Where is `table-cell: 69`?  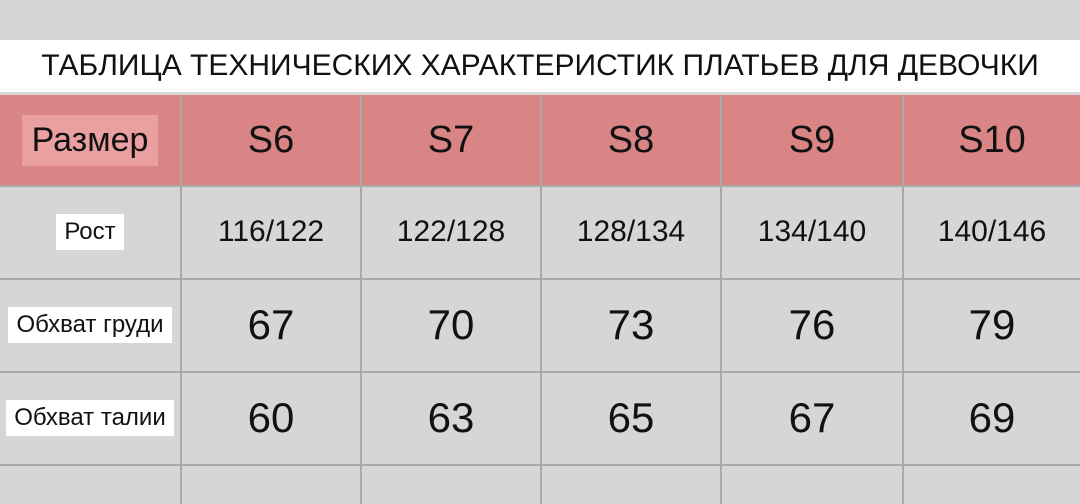
table-cell: 69 is located at coordinates (991, 417).